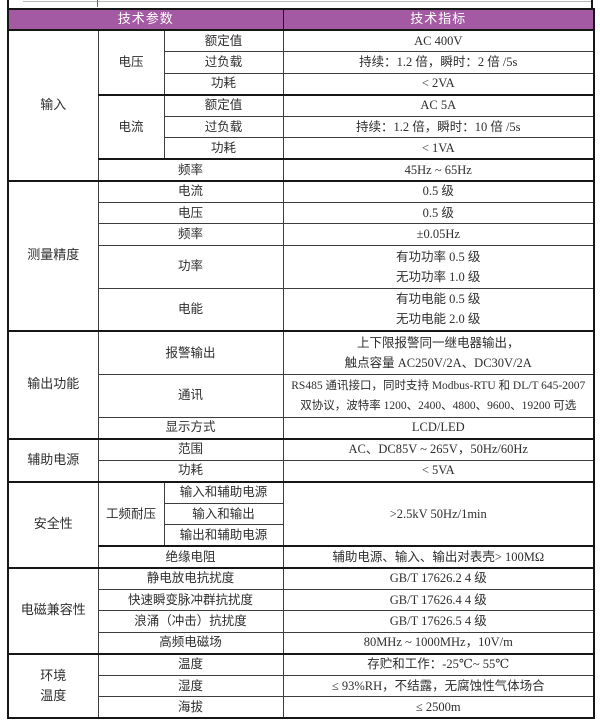 The height and width of the screenshot is (727, 600). I want to click on value-withstand-voltage: >2.5kV 50Hz/1min, so click(438, 513).